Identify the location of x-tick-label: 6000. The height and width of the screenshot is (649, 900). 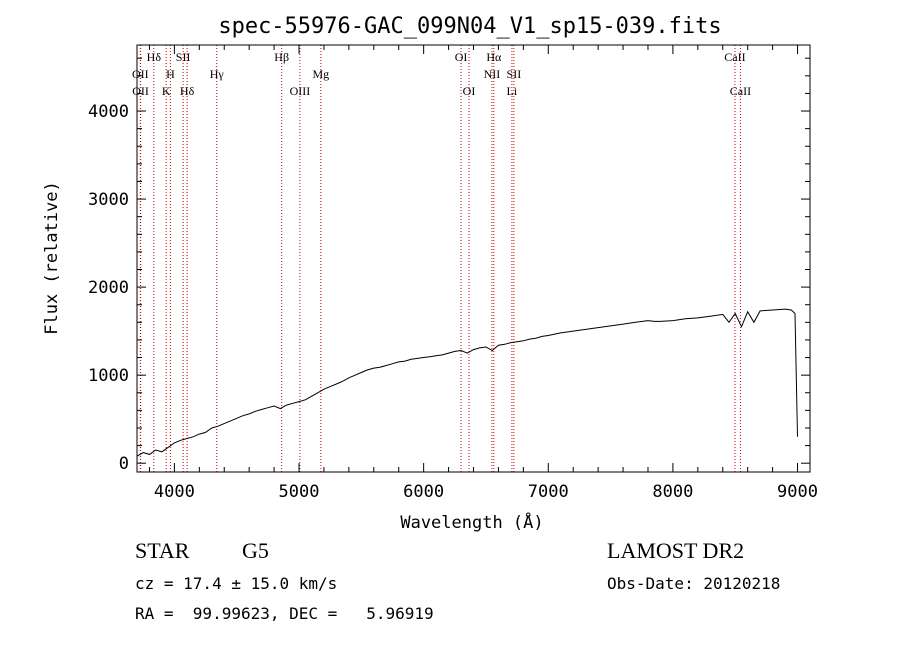
(423, 492).